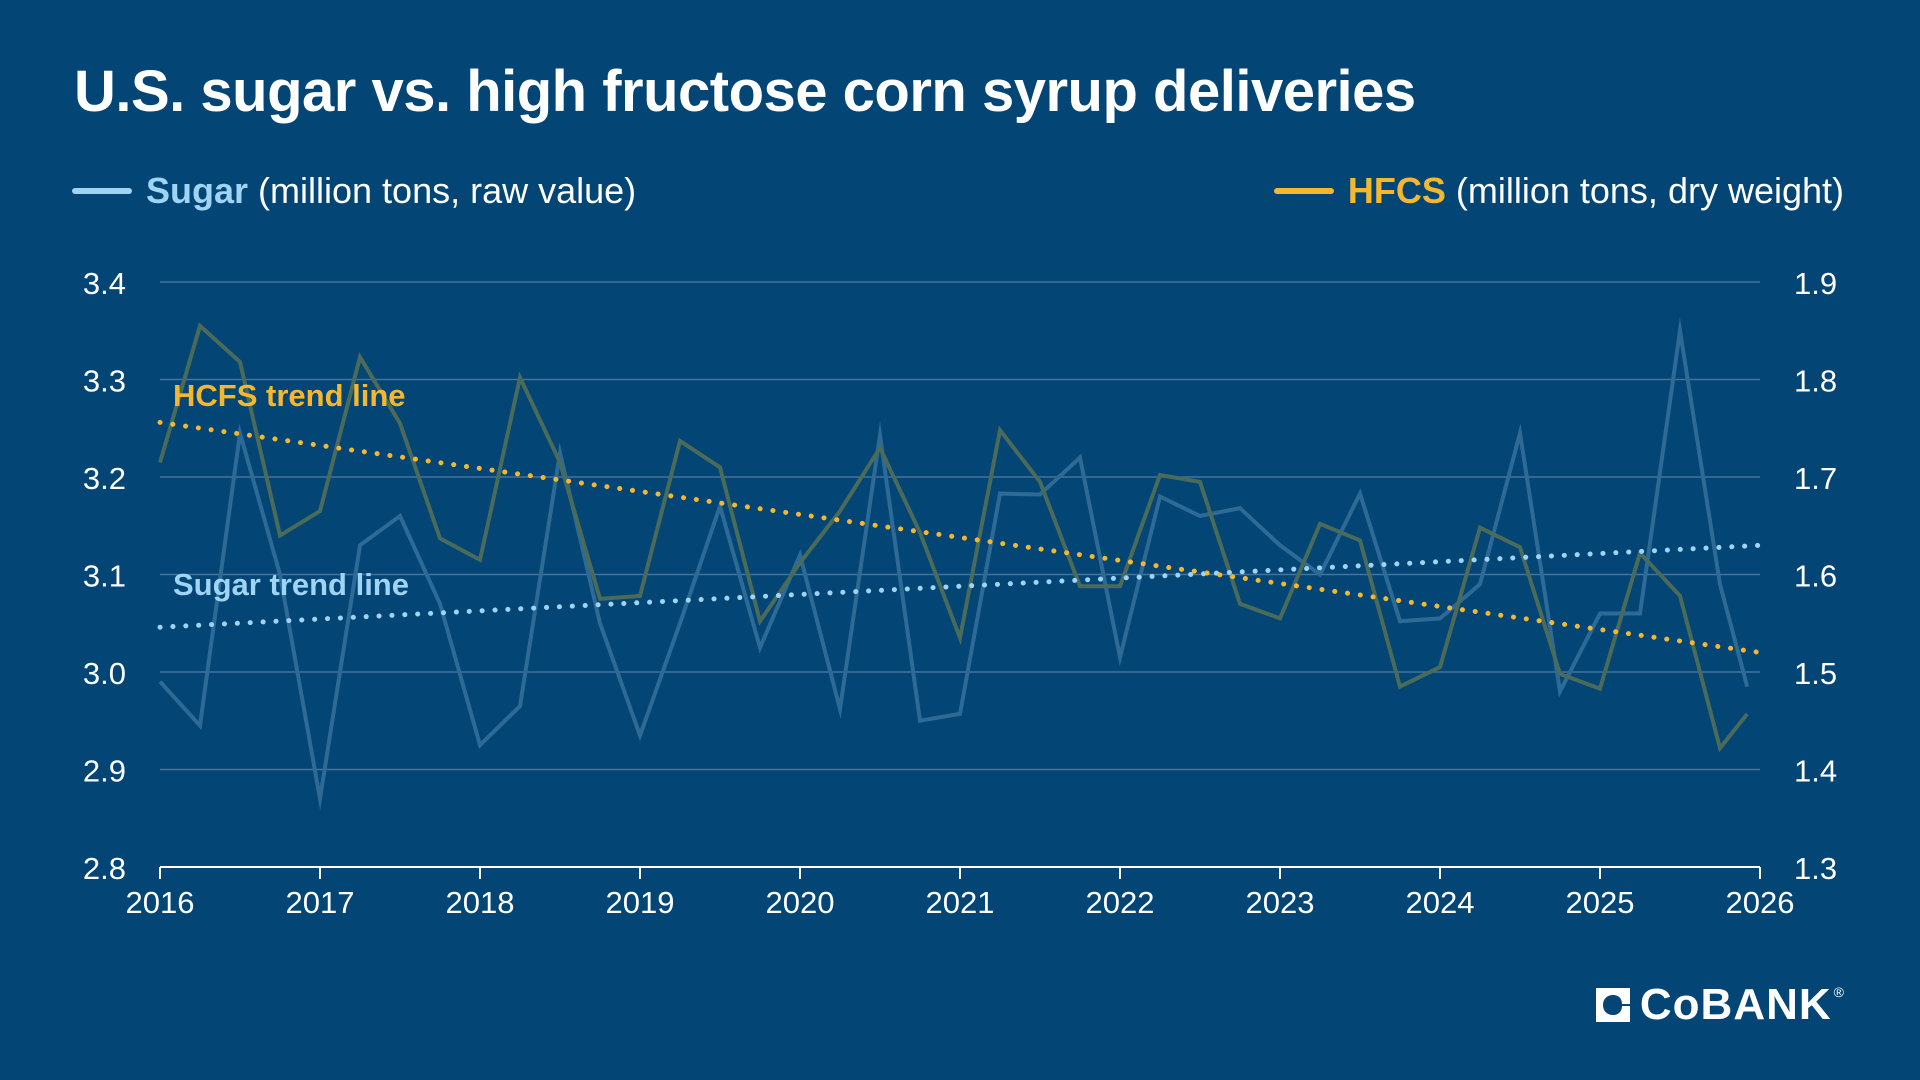 The height and width of the screenshot is (1080, 1920). Describe the element at coordinates (1815, 478) in the screenshot. I see `y-right-tick-label: 1.7` at that location.